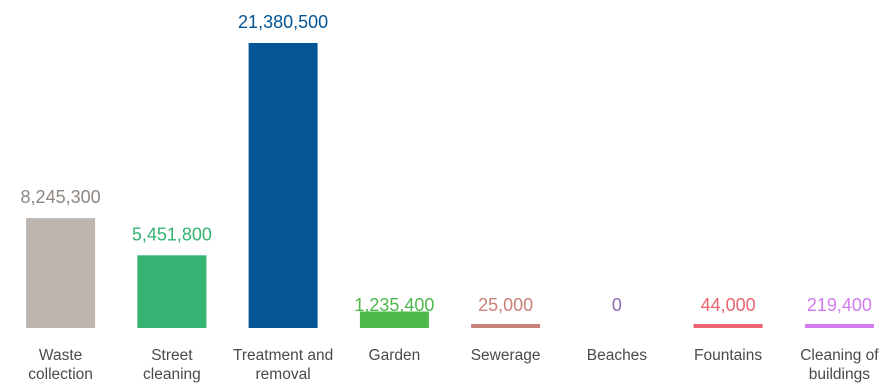 The image size is (890, 387). What do you see at coordinates (617, 305) in the screenshot?
I see `value-label-5: 0` at bounding box center [617, 305].